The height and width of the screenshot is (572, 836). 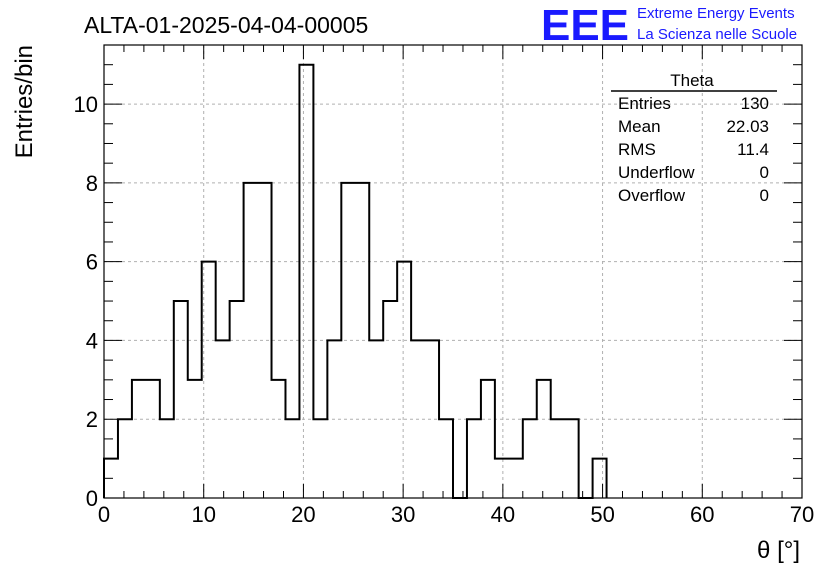 What do you see at coordinates (503, 514) in the screenshot?
I see `x-tick-label: 40` at bounding box center [503, 514].